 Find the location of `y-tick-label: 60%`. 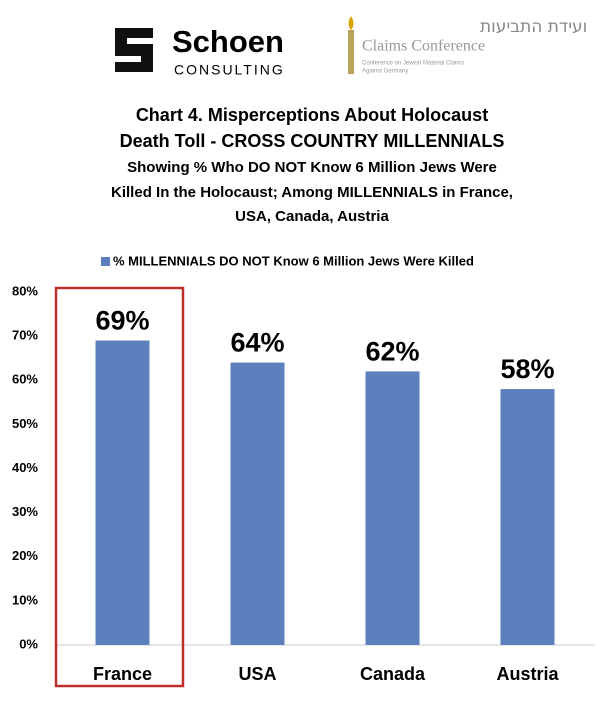

y-tick-label: 60% is located at coordinates (25, 379).